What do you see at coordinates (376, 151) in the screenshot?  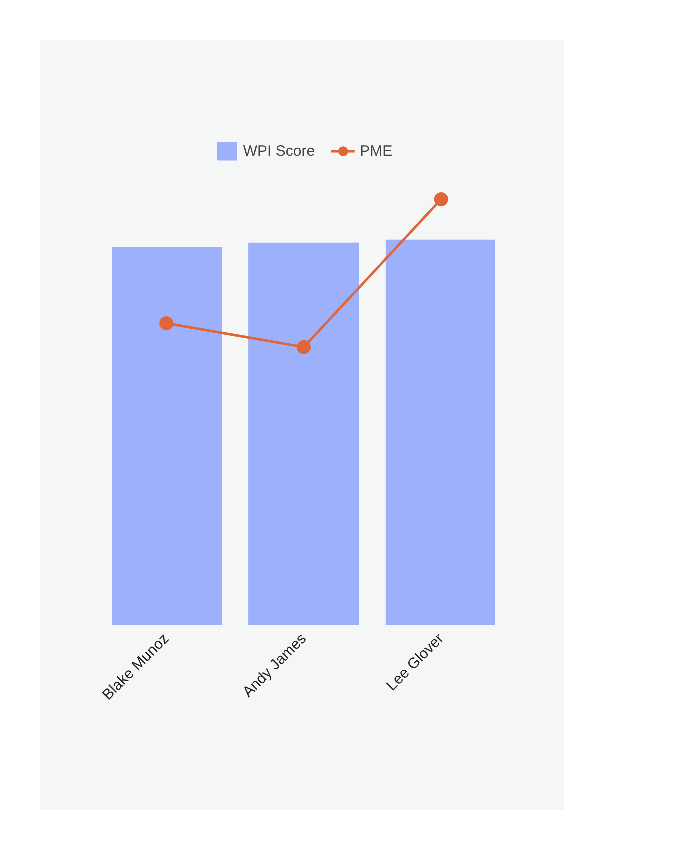 I see `legend-label: PME` at bounding box center [376, 151].